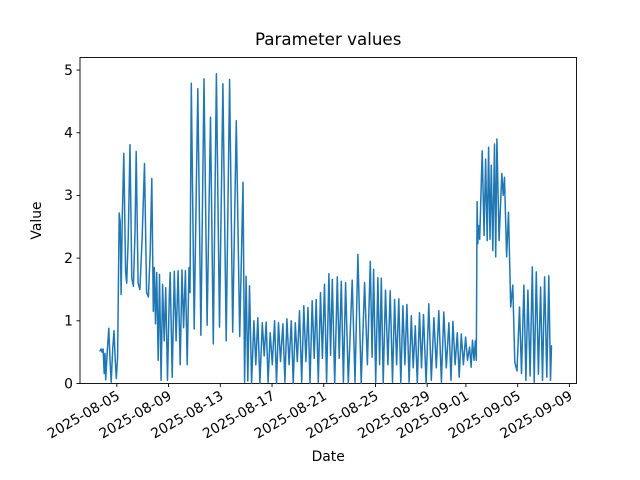 This screenshot has height=480, width=640. What do you see at coordinates (68, 196) in the screenshot?
I see `y-tick-label: 3` at bounding box center [68, 196].